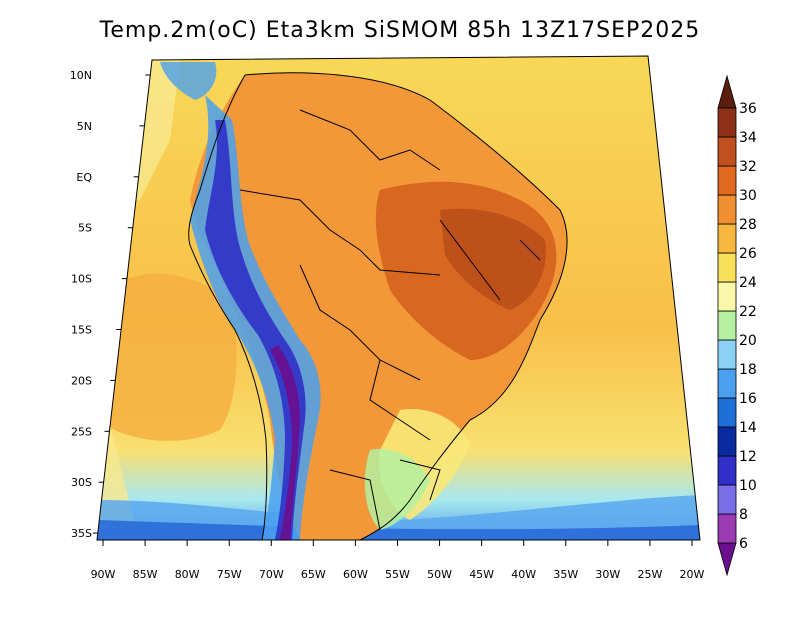 This screenshot has width=800, height=618. I want to click on colorbar-label: 34, so click(748, 138).